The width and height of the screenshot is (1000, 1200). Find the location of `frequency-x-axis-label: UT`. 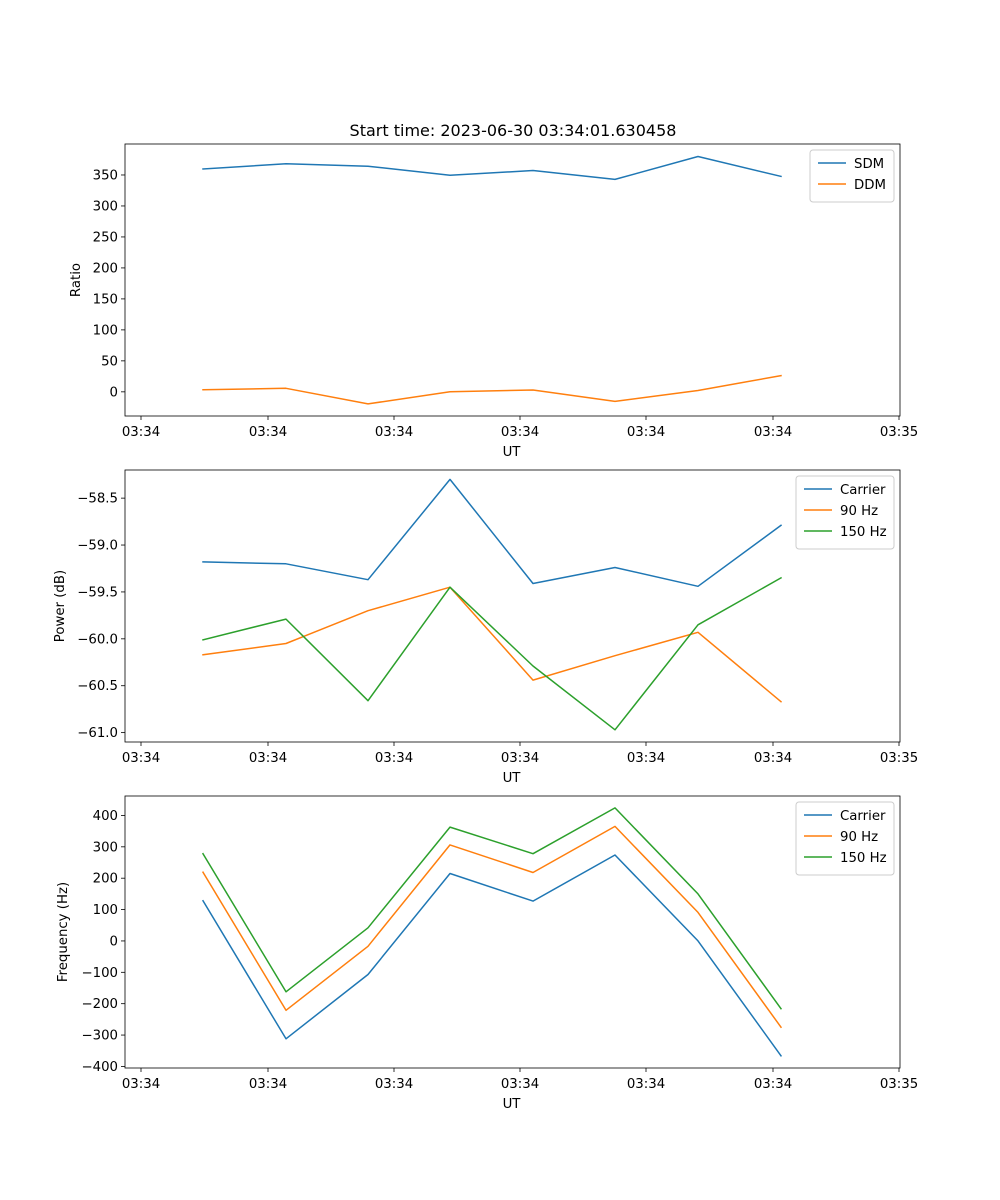

frequency-x-axis-label: UT is located at coordinates (512, 1104).